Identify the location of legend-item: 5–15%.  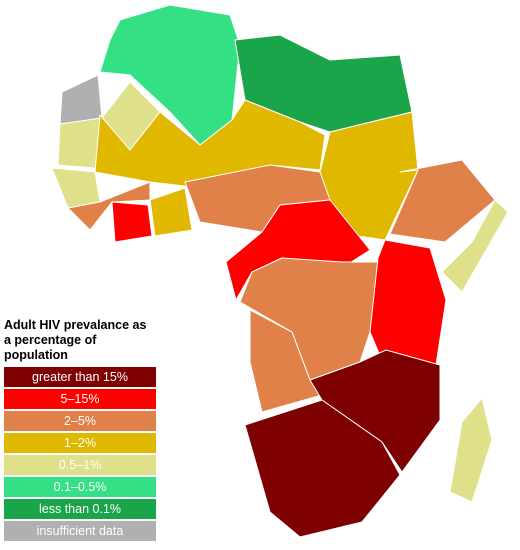
(80, 399).